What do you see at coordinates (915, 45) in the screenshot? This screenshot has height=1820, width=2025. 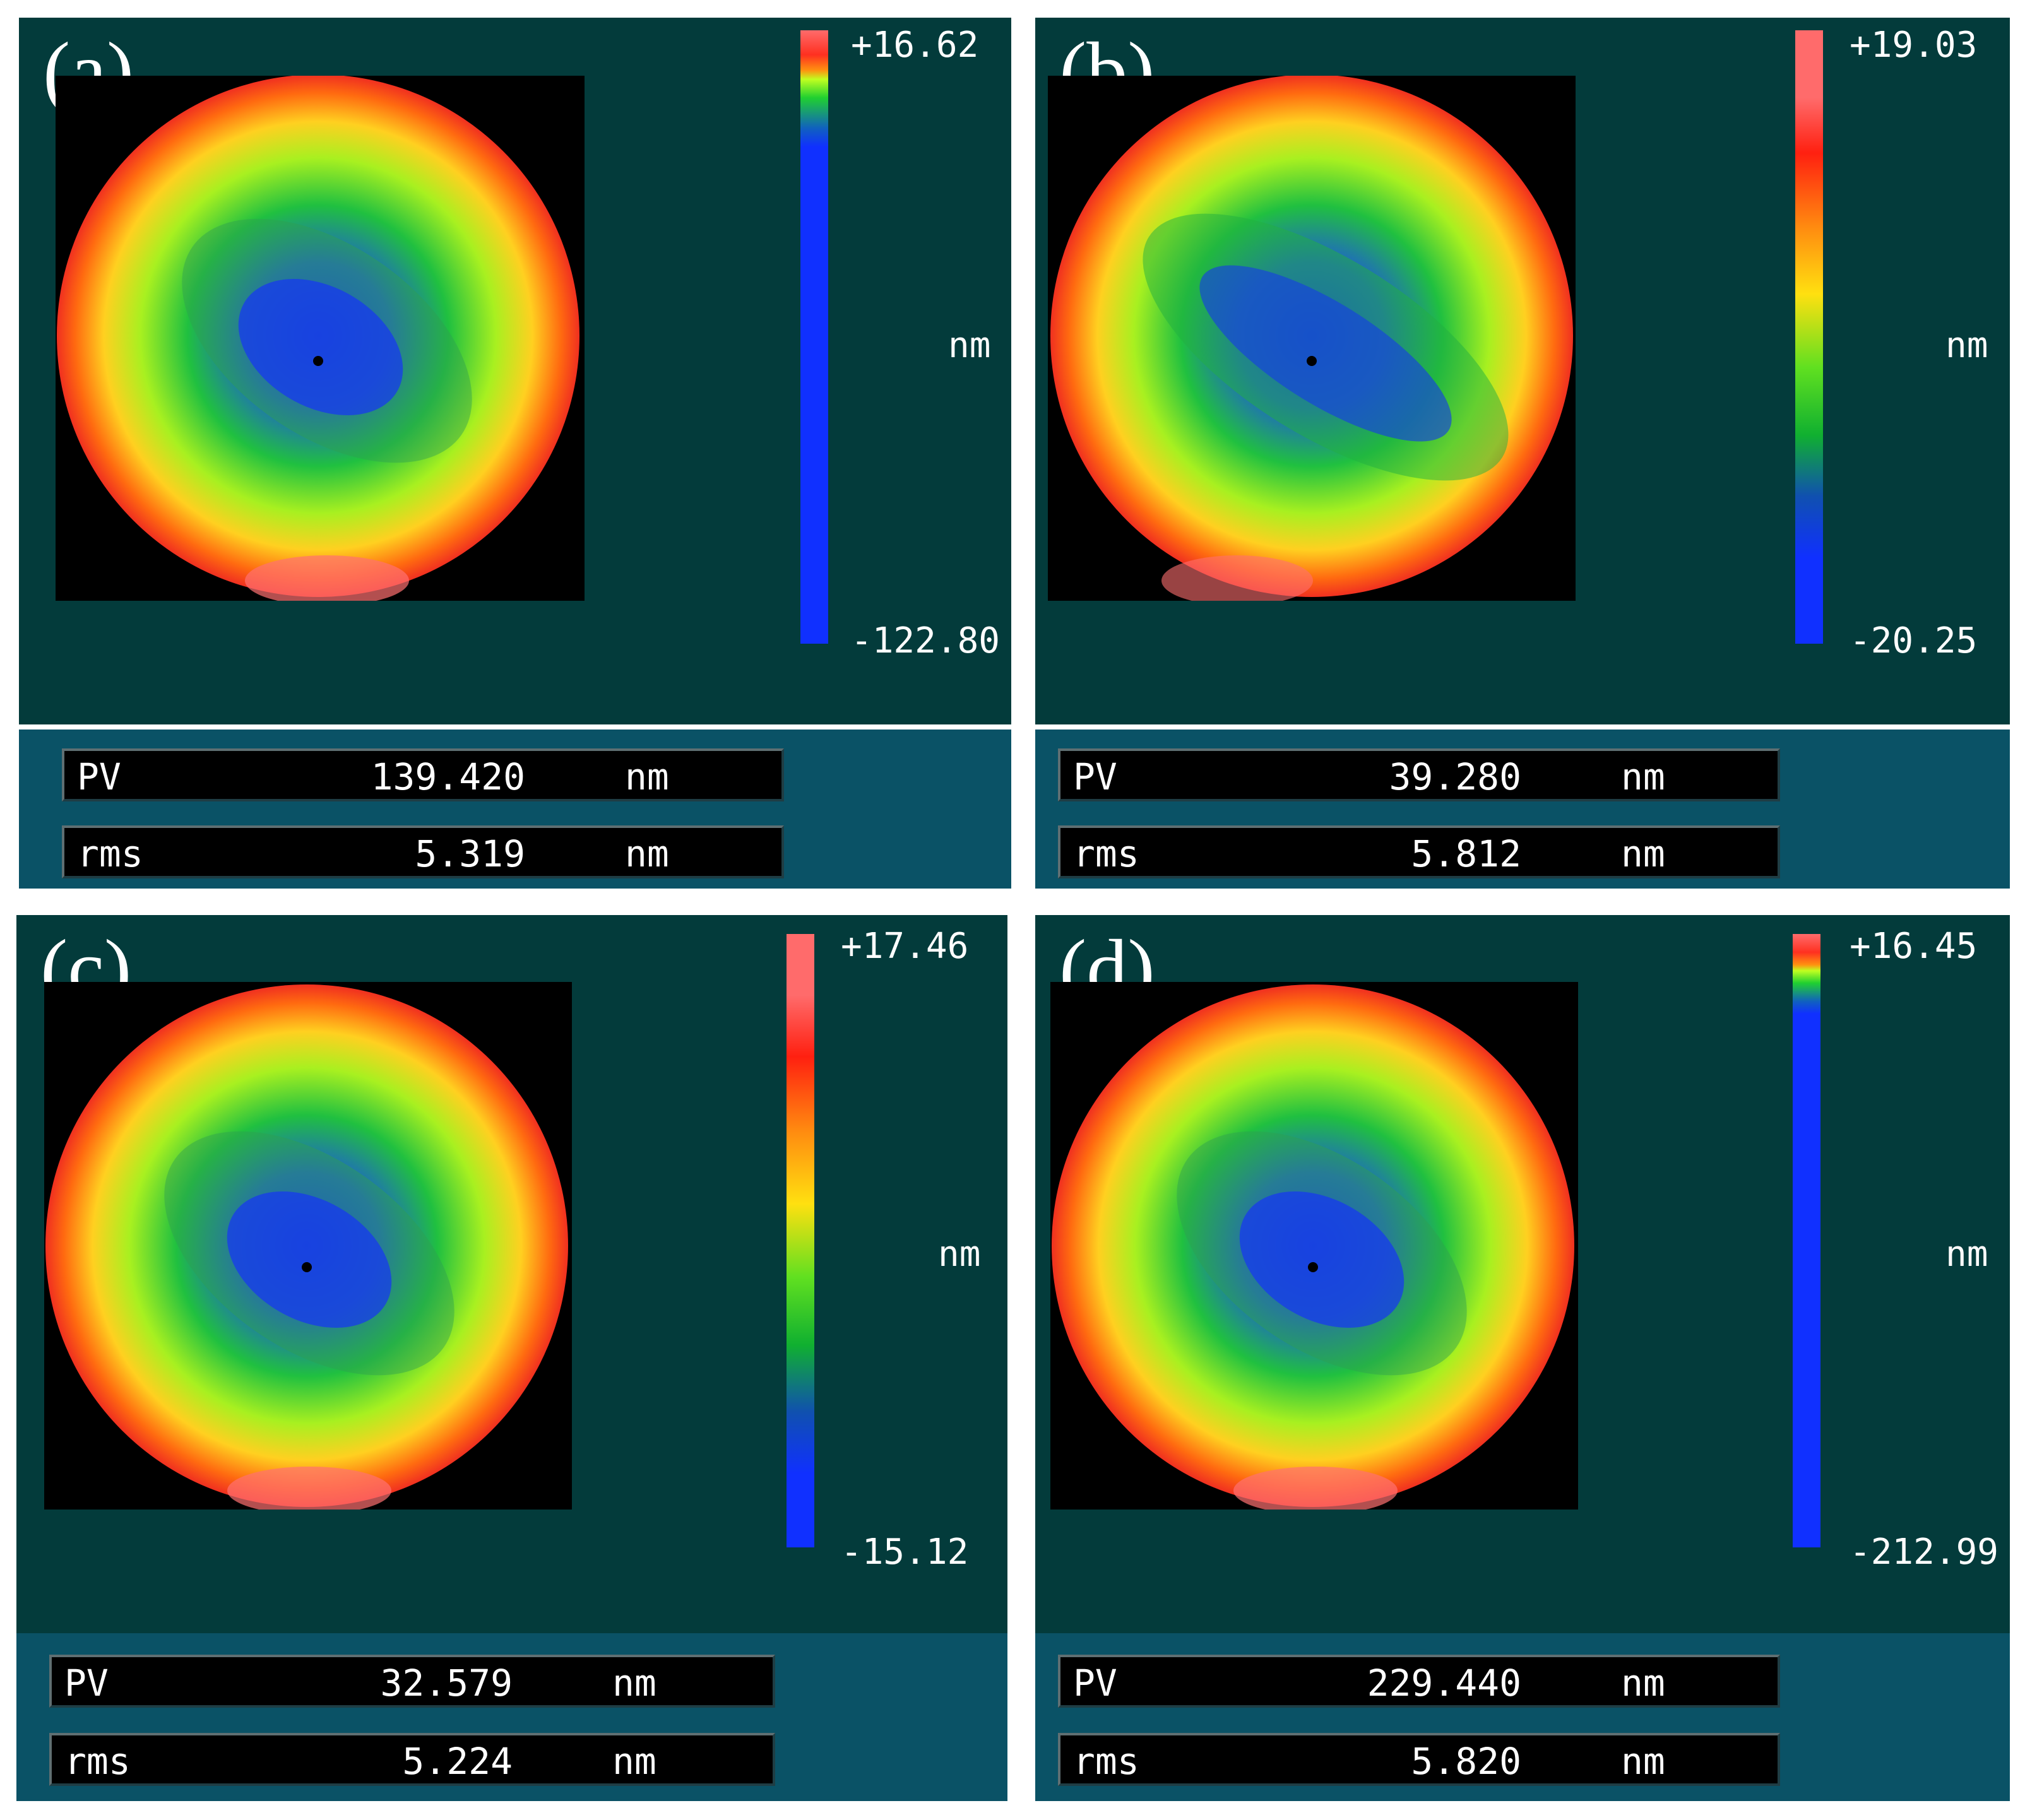 I see `colorbar-max-label: +16.62` at bounding box center [915, 45].